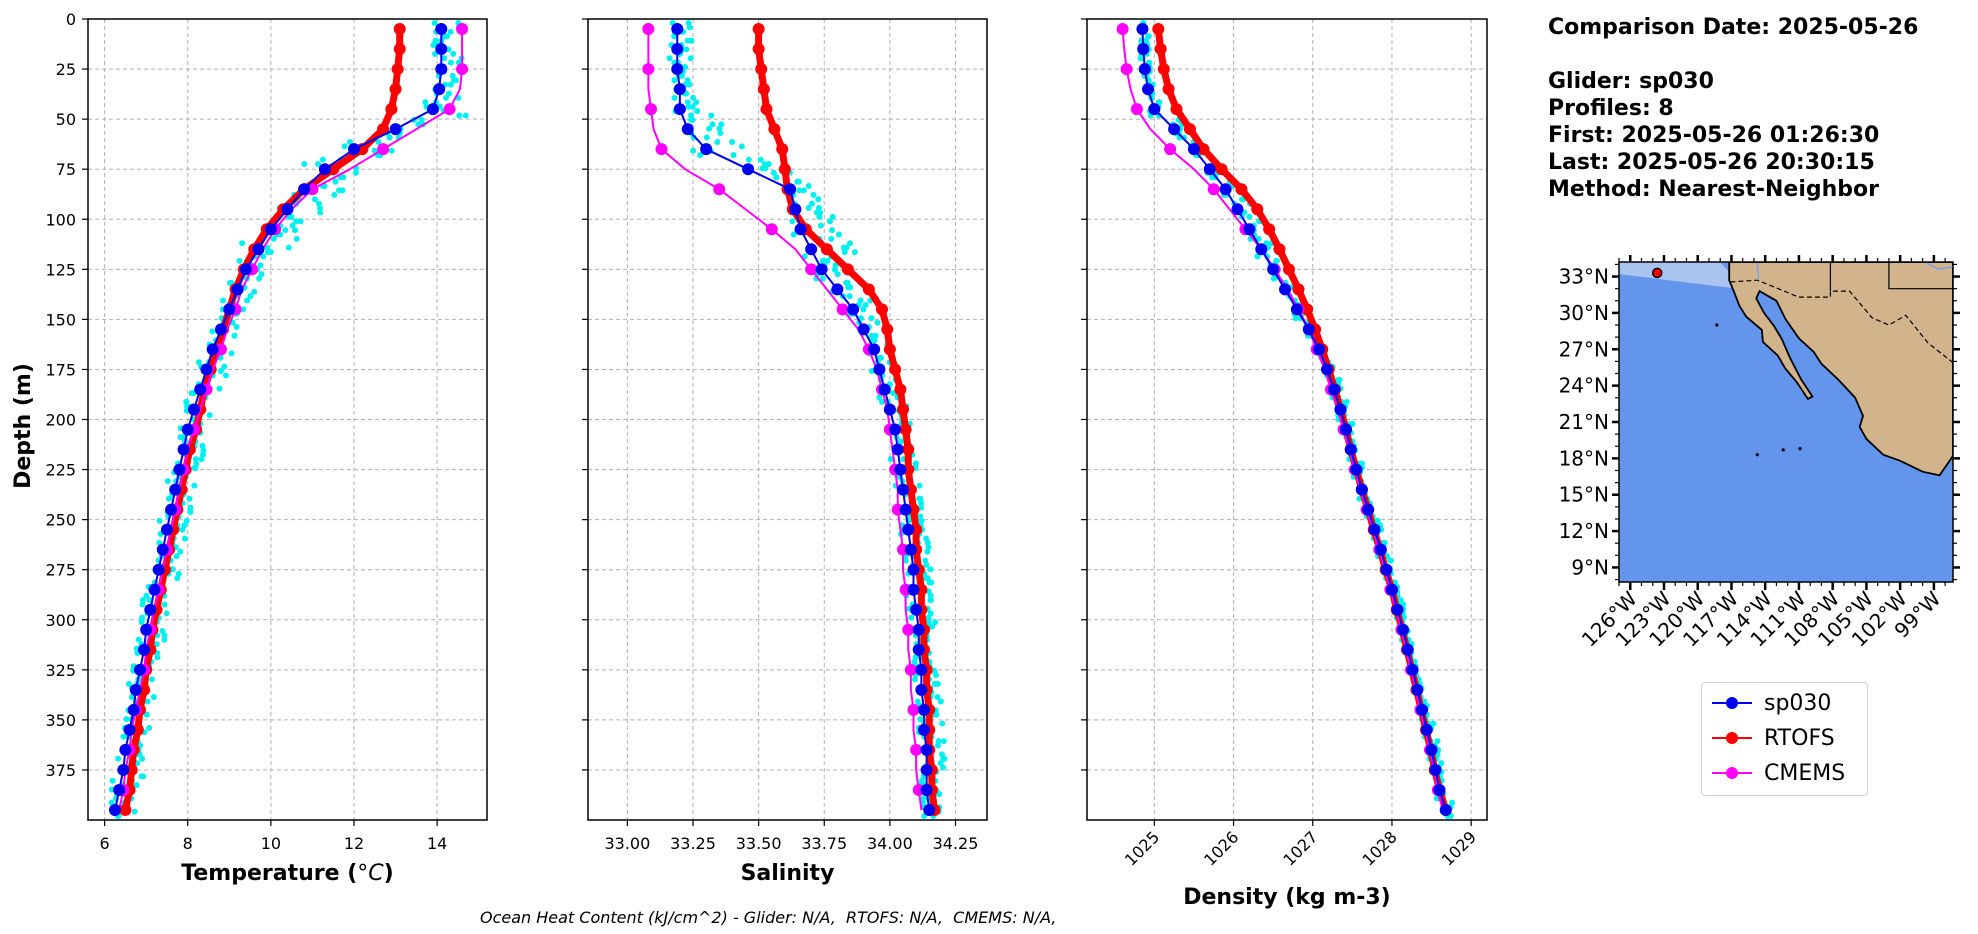 This screenshot has width=1978, height=934. Describe the element at coordinates (1631, 81) in the screenshot. I see `glider-name: Glider: sp030` at that location.